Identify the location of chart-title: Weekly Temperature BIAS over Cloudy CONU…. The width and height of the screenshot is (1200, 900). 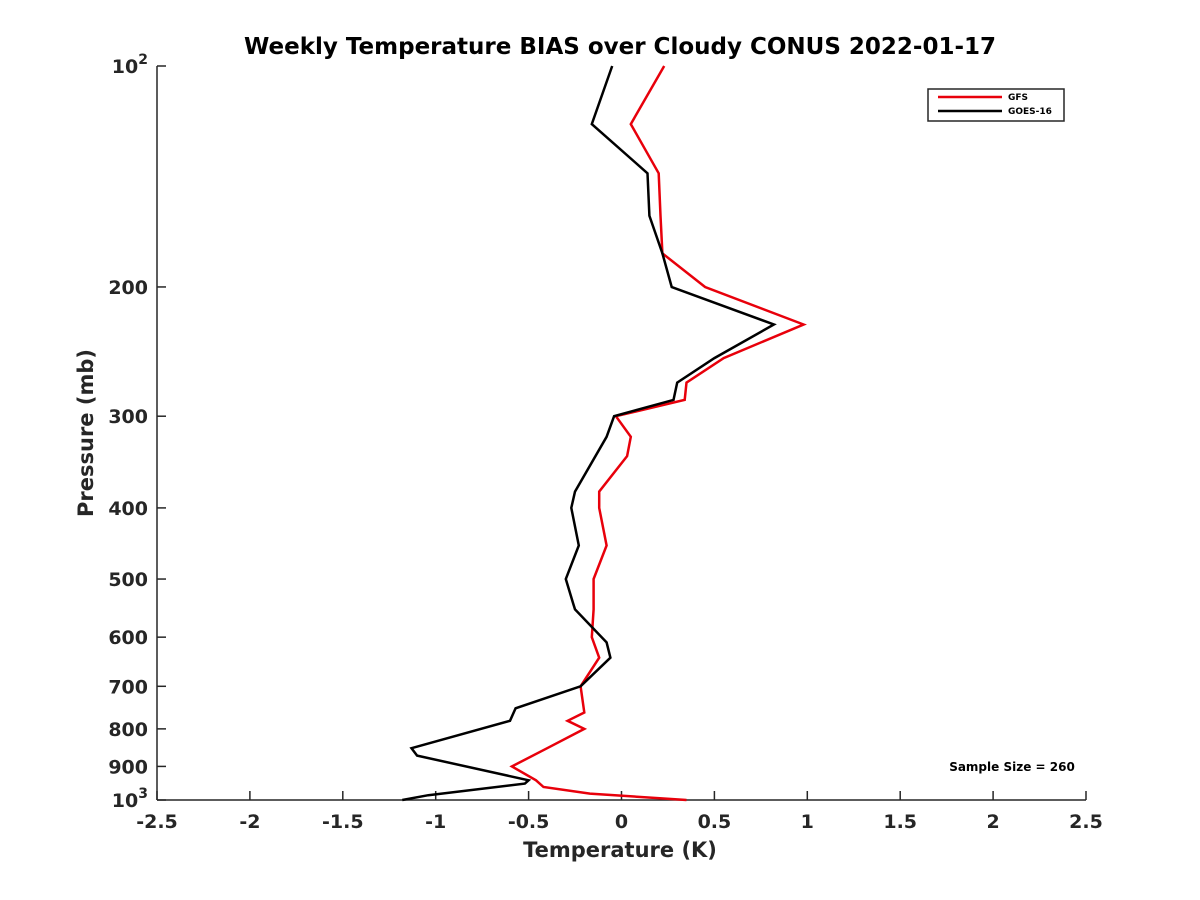
(620, 47).